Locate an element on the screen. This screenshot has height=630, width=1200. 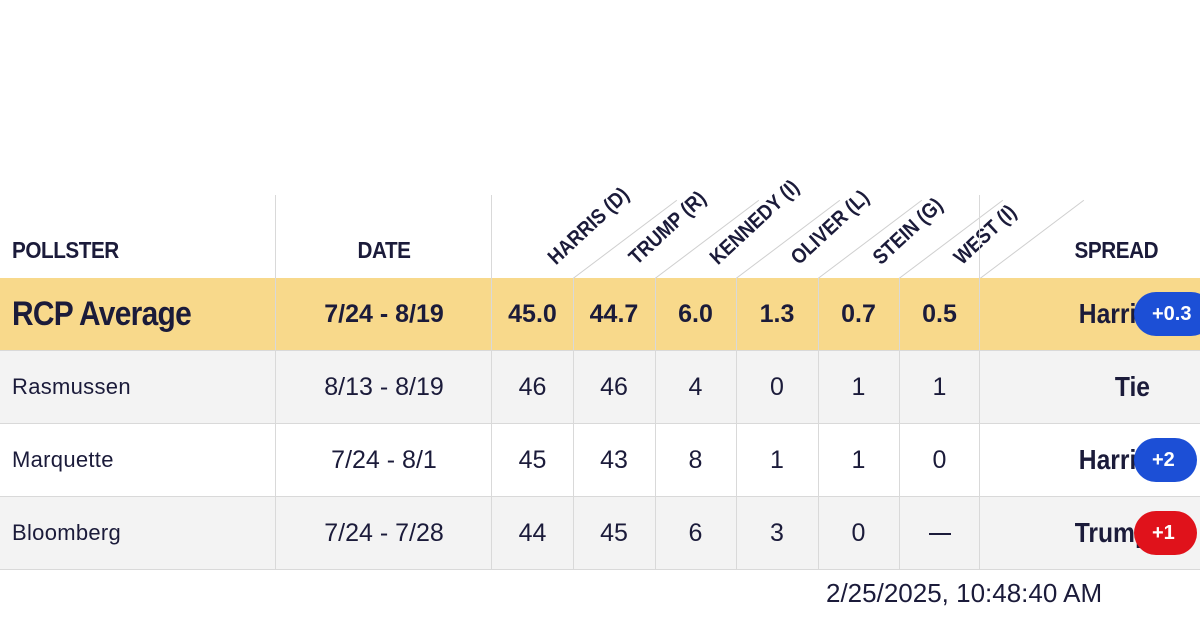
header-candidate-harris: HARRIS (D) is located at coordinates (588, 226).